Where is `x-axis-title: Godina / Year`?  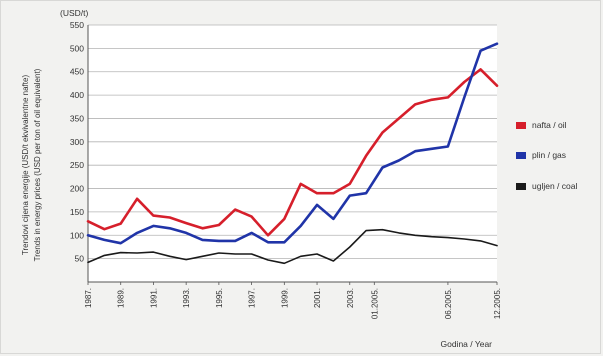
x-axis-title: Godina / Year is located at coordinates (466, 344).